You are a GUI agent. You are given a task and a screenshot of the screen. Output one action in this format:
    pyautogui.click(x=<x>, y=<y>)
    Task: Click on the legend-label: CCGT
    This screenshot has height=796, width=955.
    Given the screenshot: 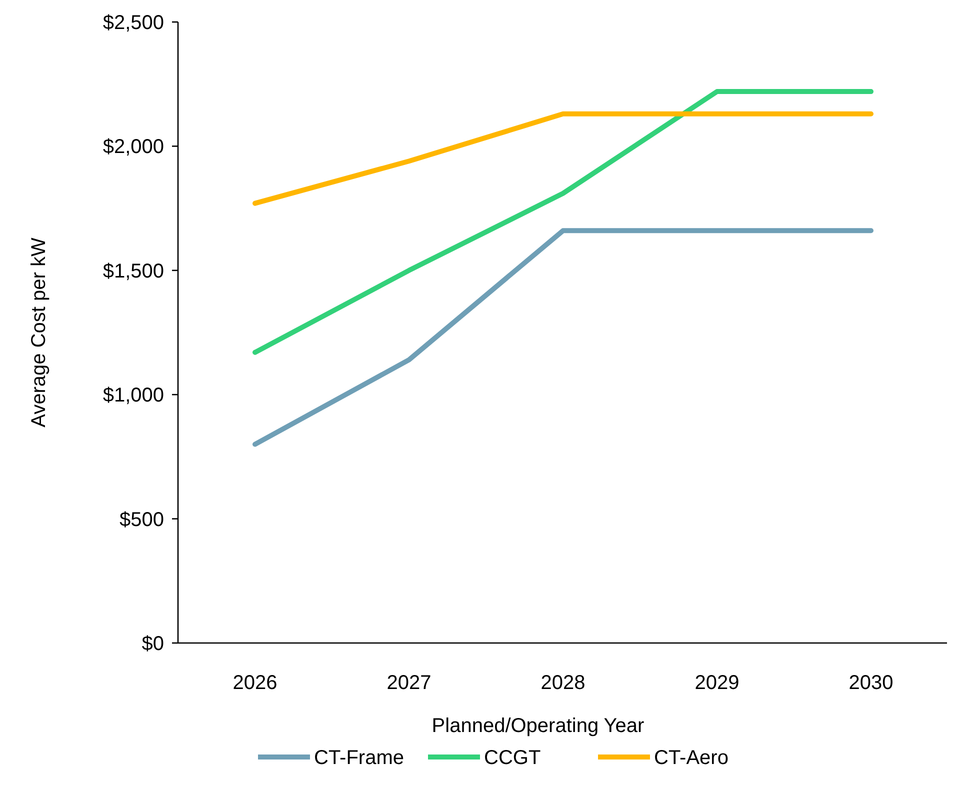 What is the action you would take?
    pyautogui.click(x=512, y=758)
    